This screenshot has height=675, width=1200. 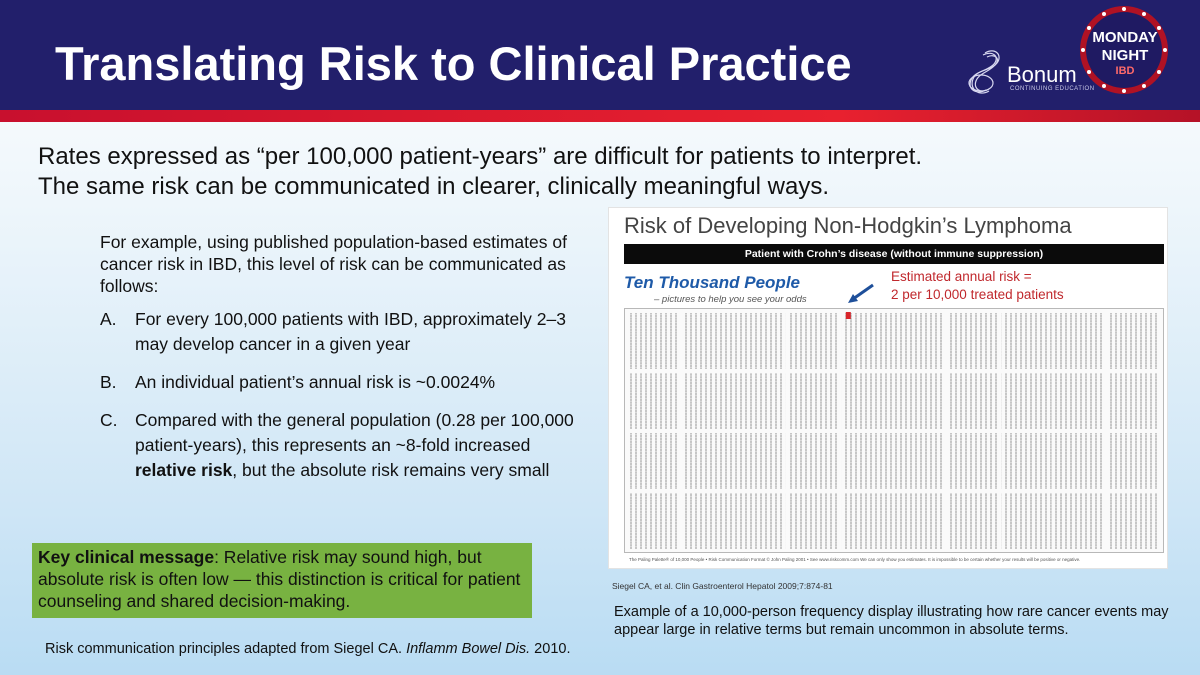 What do you see at coordinates (184, 470) in the screenshot?
I see `list-item-text-bold: relative risk` at bounding box center [184, 470].